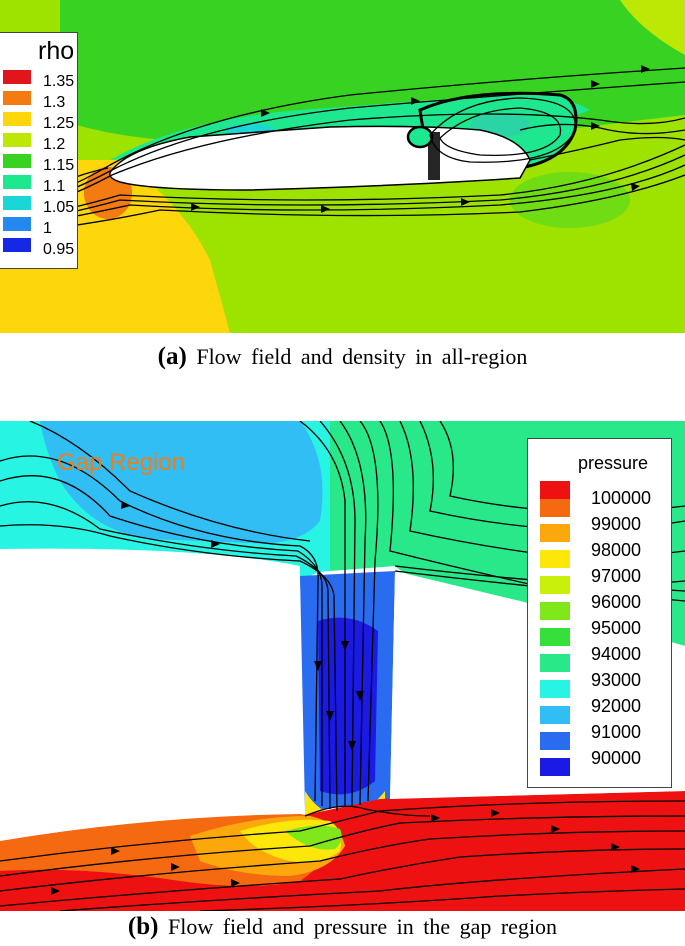 This screenshot has height=946, width=685. I want to click on density-legend-title: rho, so click(56, 51).